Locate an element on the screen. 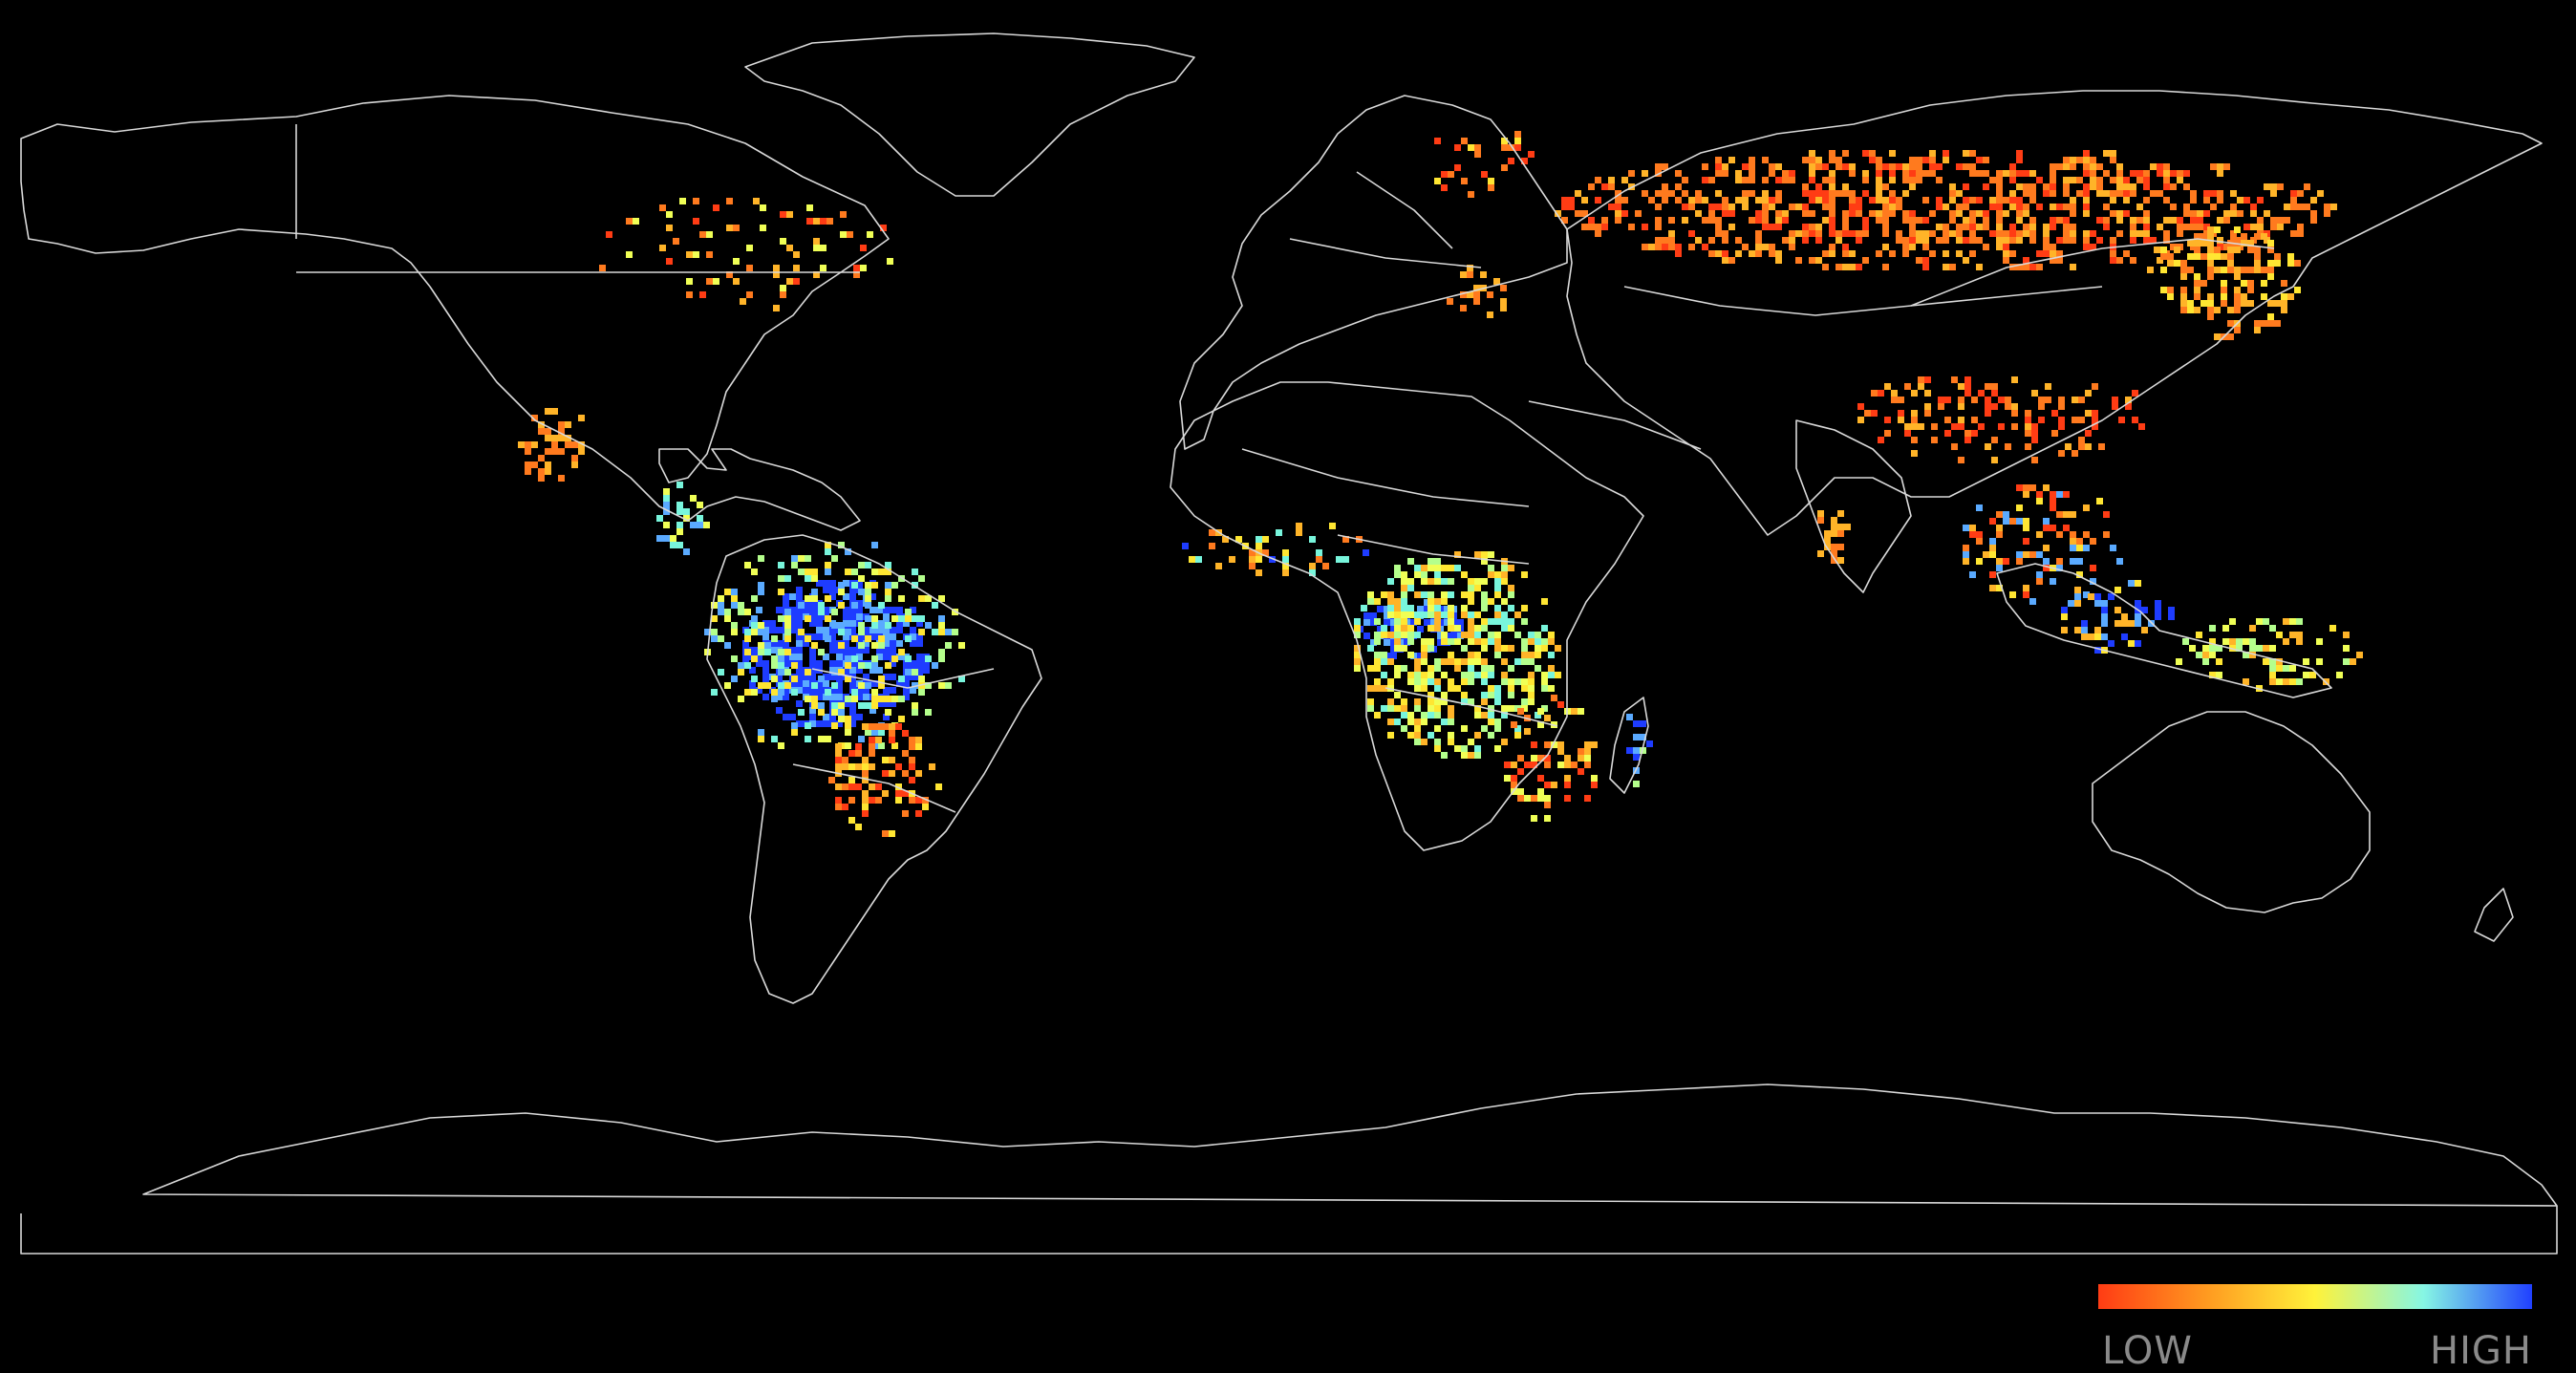 The image size is (2576, 1373). brazil-south is located at coordinates (885, 780).